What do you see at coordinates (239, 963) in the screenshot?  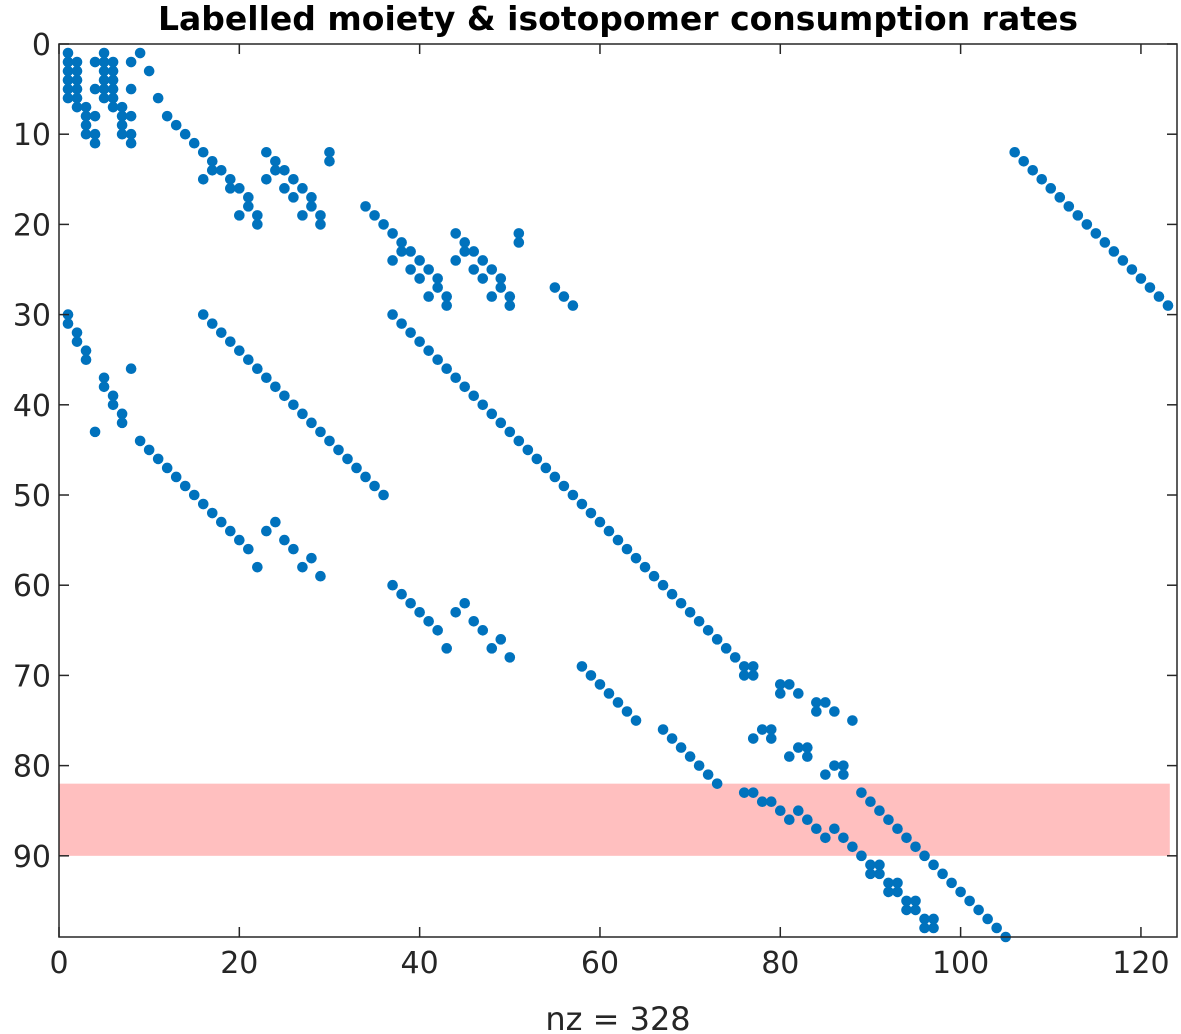 I see `x-tick-label: 20` at bounding box center [239, 963].